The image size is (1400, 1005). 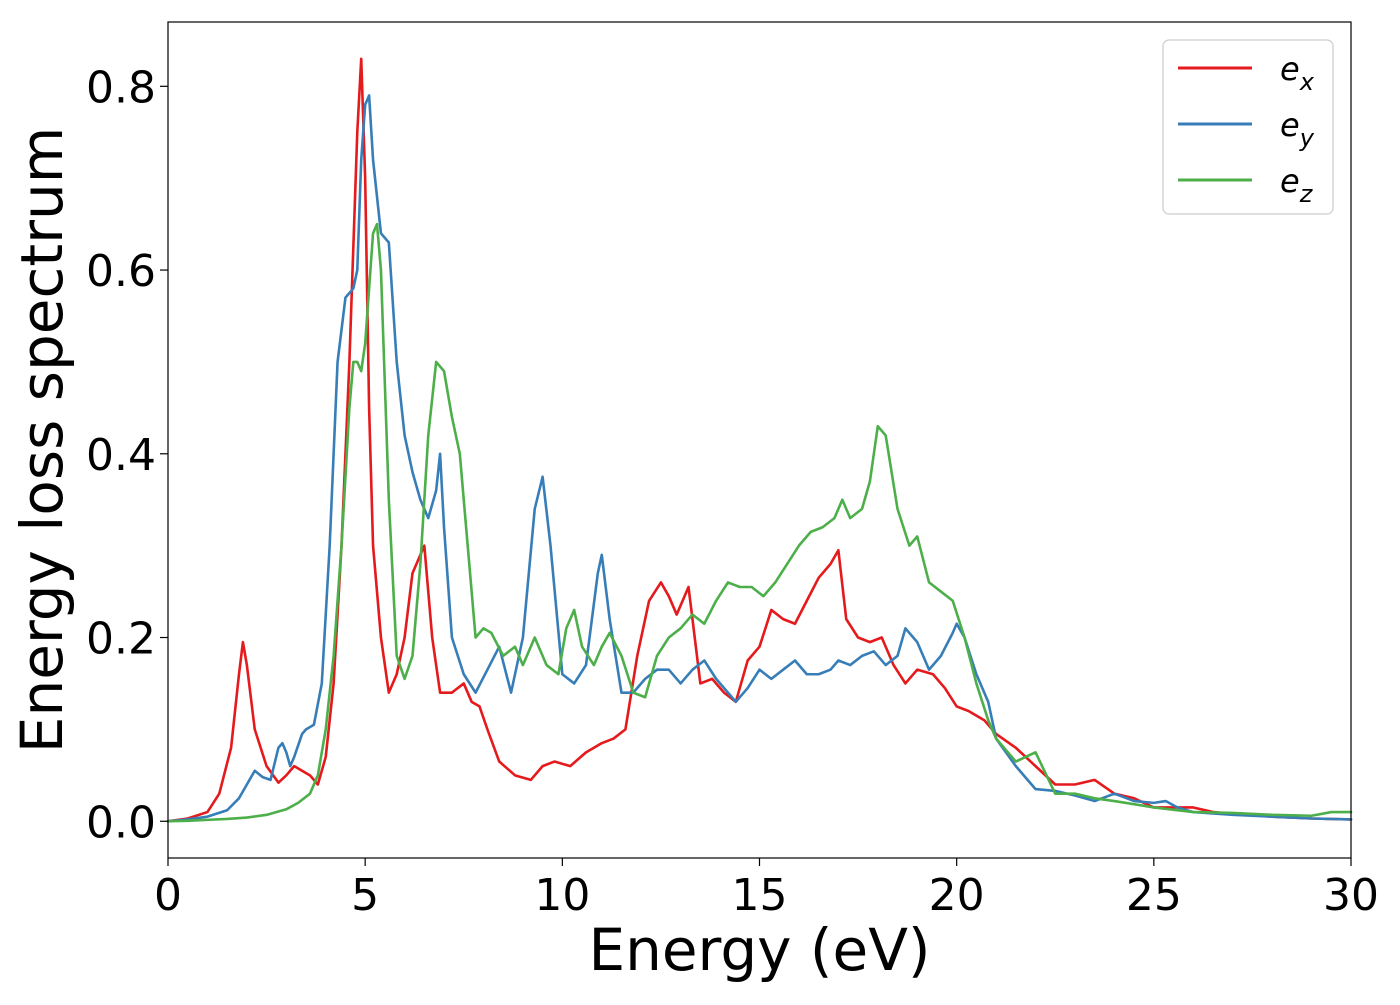 What do you see at coordinates (1297, 73) in the screenshot?
I see `legend-label-e-x: ex` at bounding box center [1297, 73].